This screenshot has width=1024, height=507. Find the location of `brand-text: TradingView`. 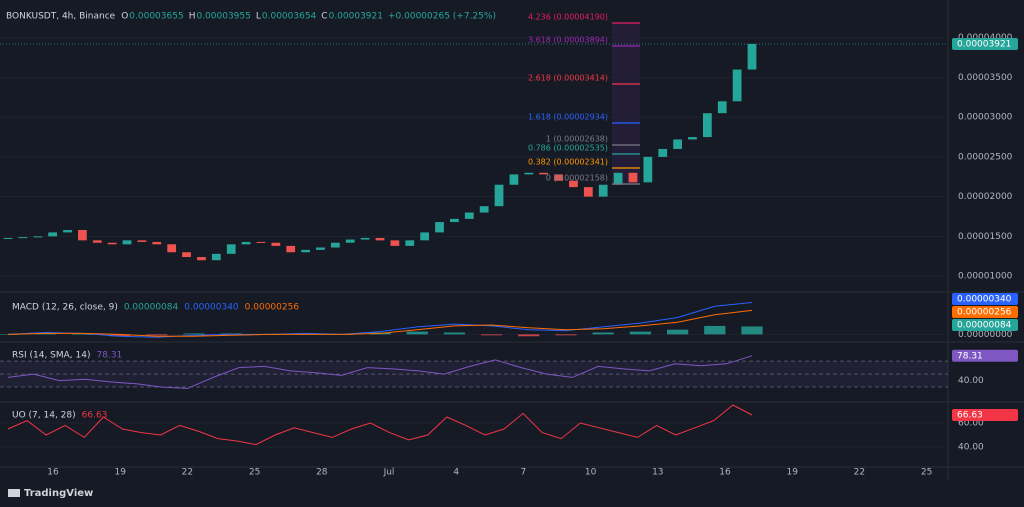

brand-text: TradingView is located at coordinates (58, 493).